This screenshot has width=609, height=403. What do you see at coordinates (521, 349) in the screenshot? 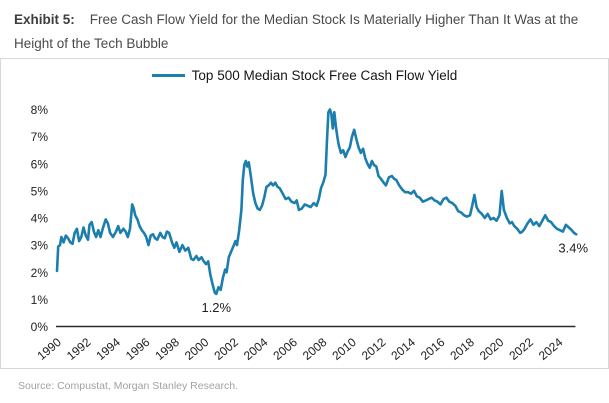
I see `x-axis-tick-label: 2022` at bounding box center [521, 349].